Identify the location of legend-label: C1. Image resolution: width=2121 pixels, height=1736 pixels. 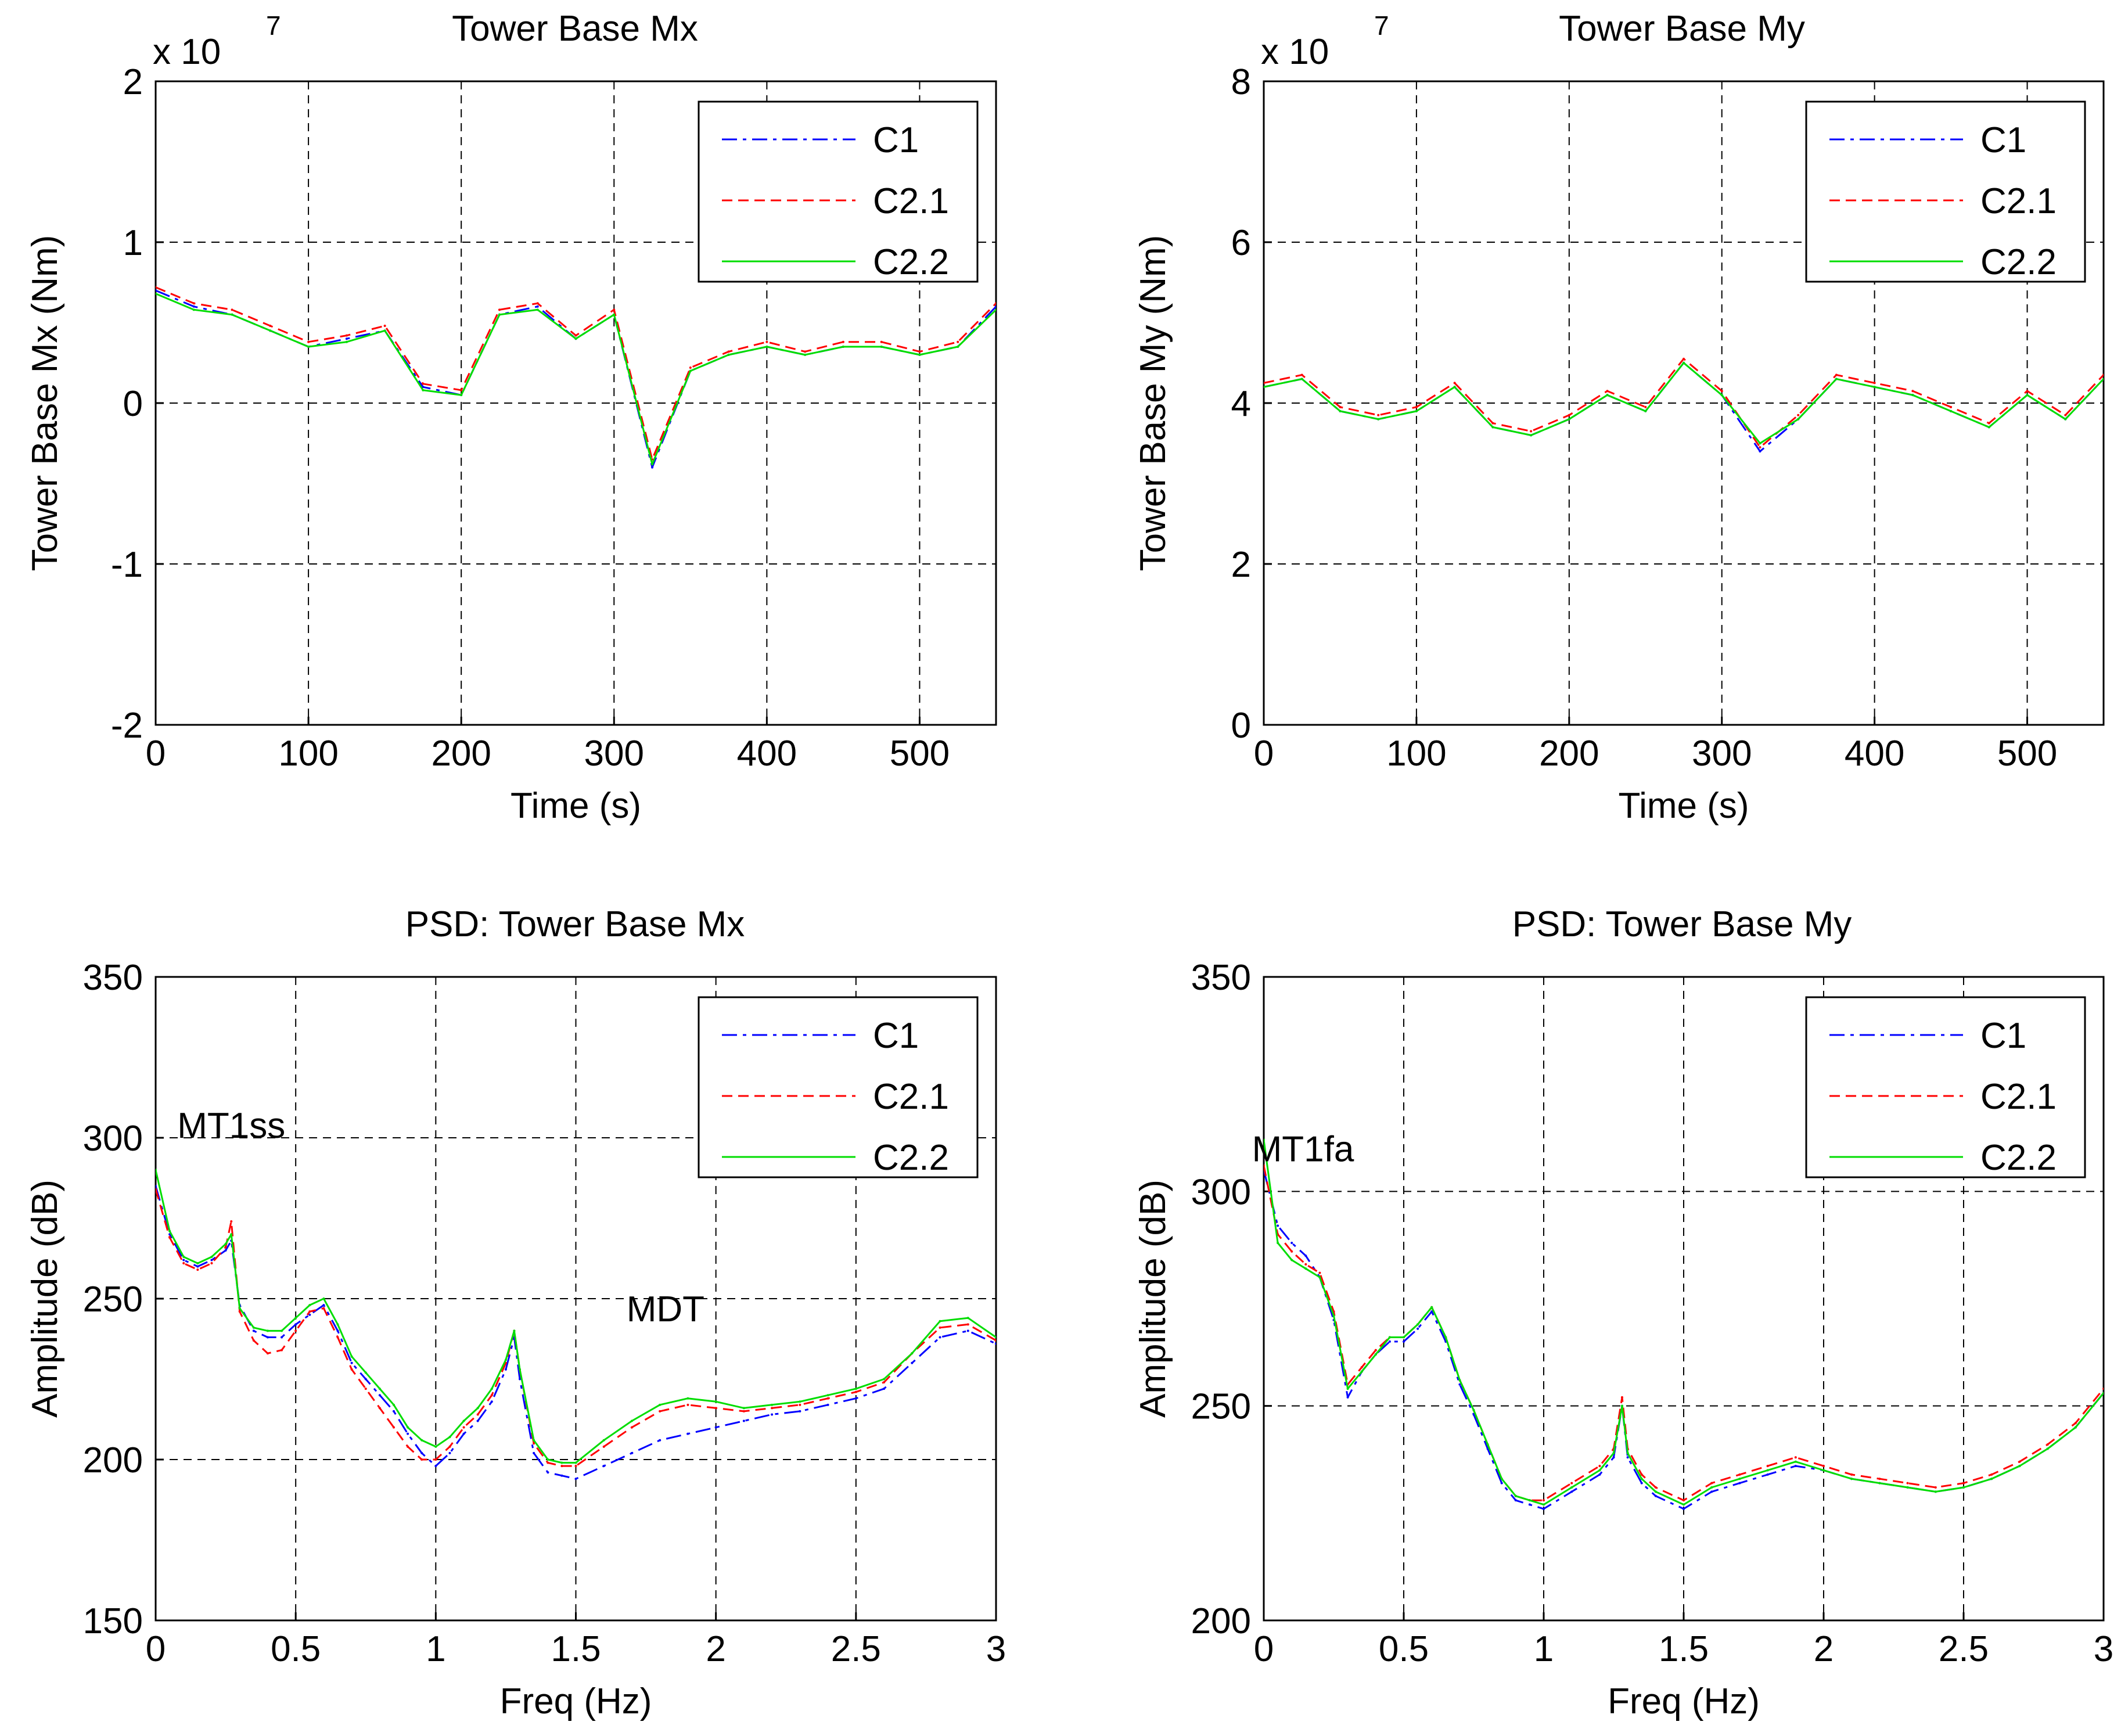
(2003, 1036).